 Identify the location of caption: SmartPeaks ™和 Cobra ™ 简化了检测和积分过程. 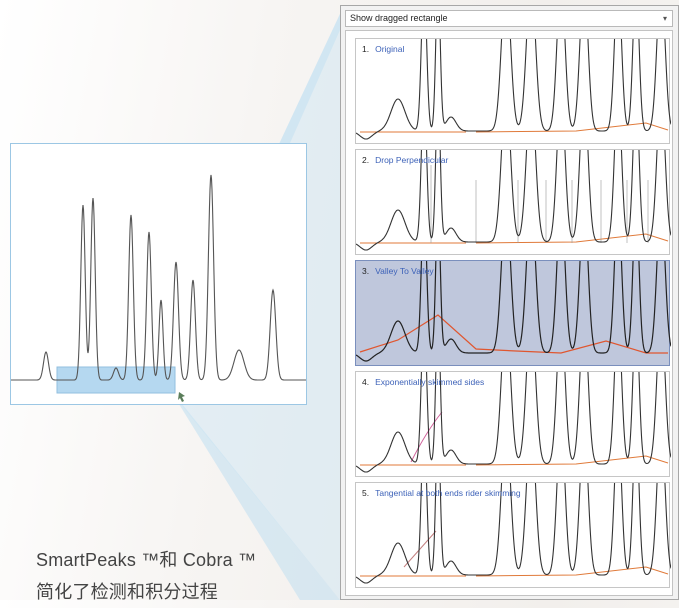
(186, 576).